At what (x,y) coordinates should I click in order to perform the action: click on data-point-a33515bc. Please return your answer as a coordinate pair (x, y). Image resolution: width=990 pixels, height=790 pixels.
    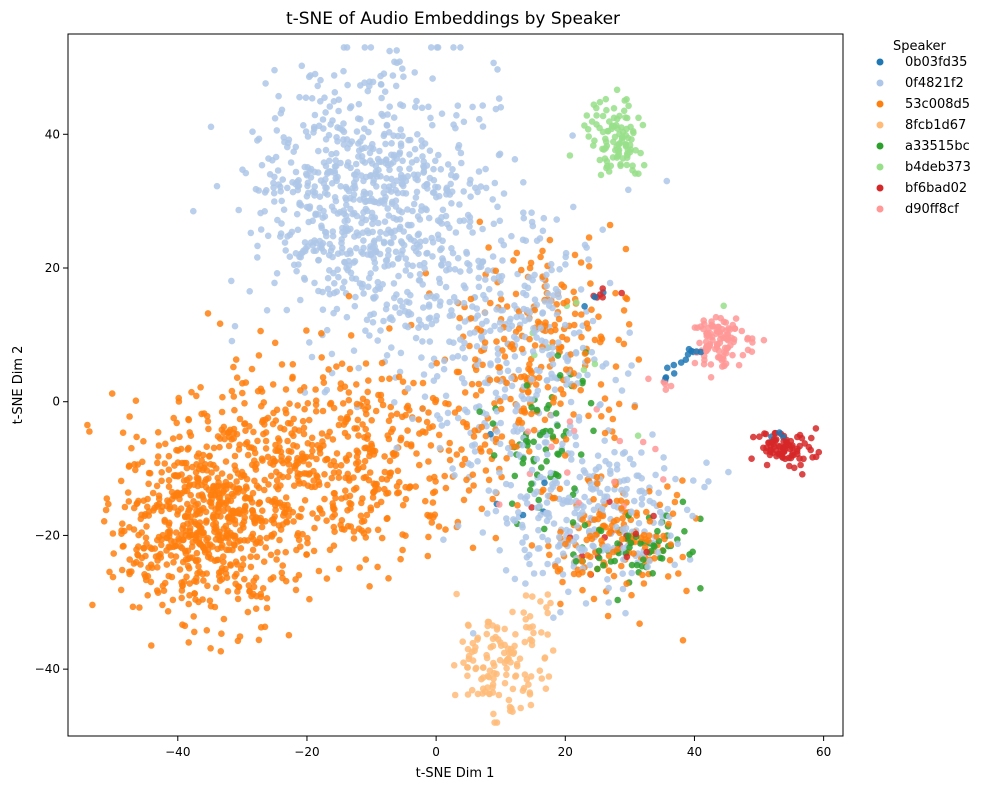
    Looking at the image, I should click on (480, 412).